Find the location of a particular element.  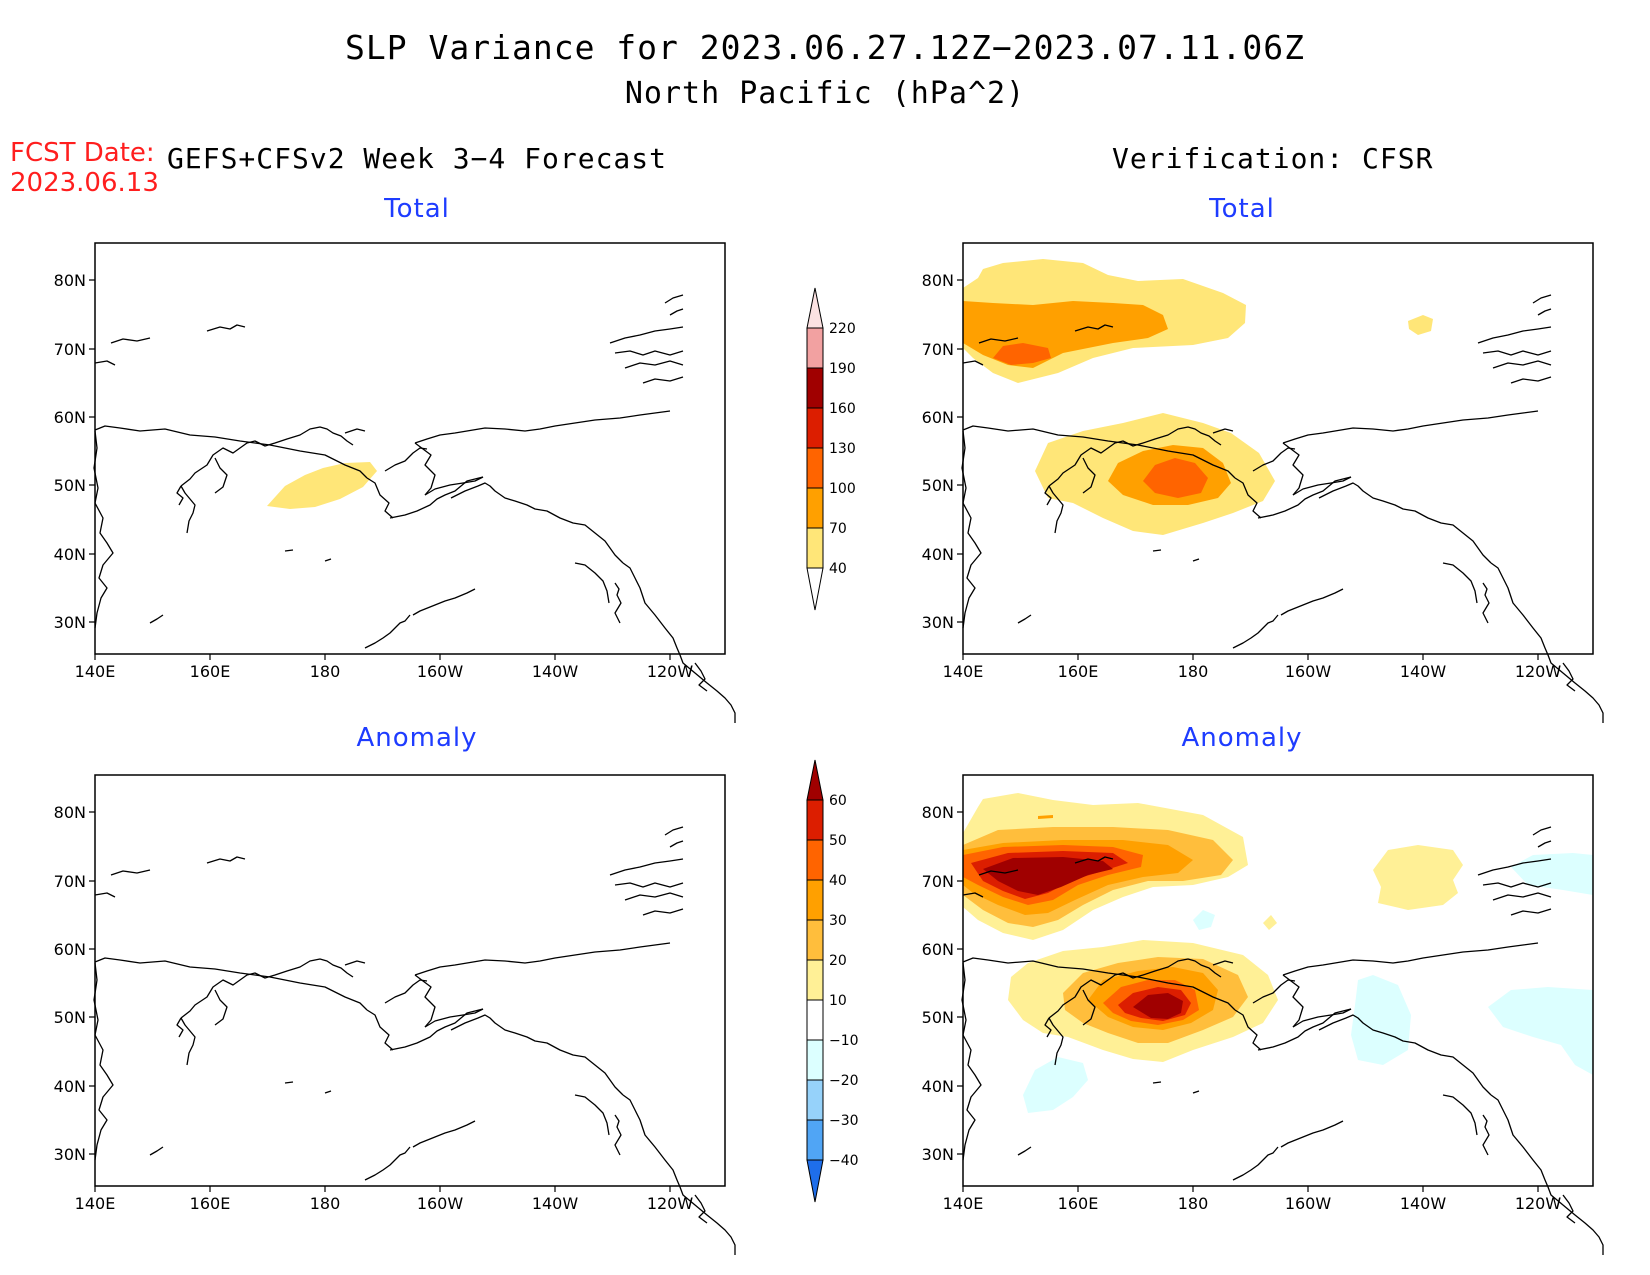

anomaly-neg10-south is located at coordinates (1055, 1085).